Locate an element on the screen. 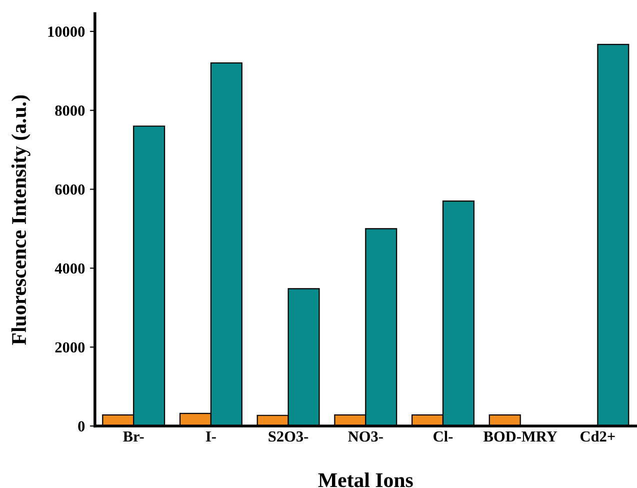  x-tick-label: Cl- is located at coordinates (443, 436).